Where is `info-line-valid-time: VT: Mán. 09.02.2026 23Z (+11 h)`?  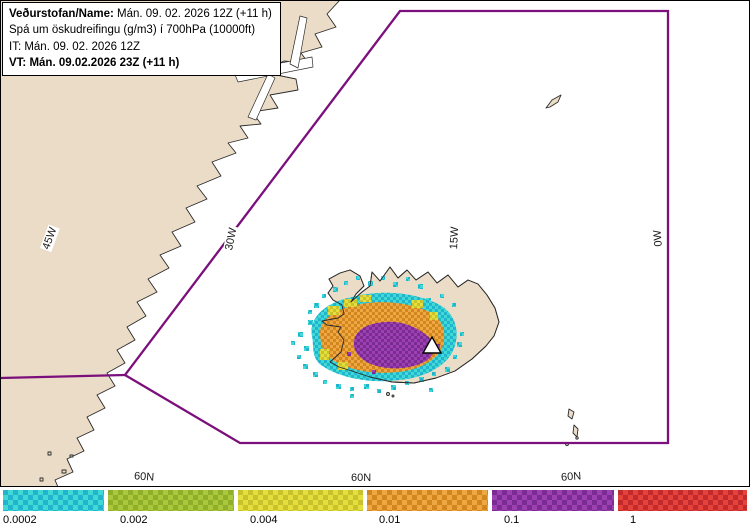 info-line-valid-time: VT: Mán. 09.02.2026 23Z (+11 h) is located at coordinates (94, 62).